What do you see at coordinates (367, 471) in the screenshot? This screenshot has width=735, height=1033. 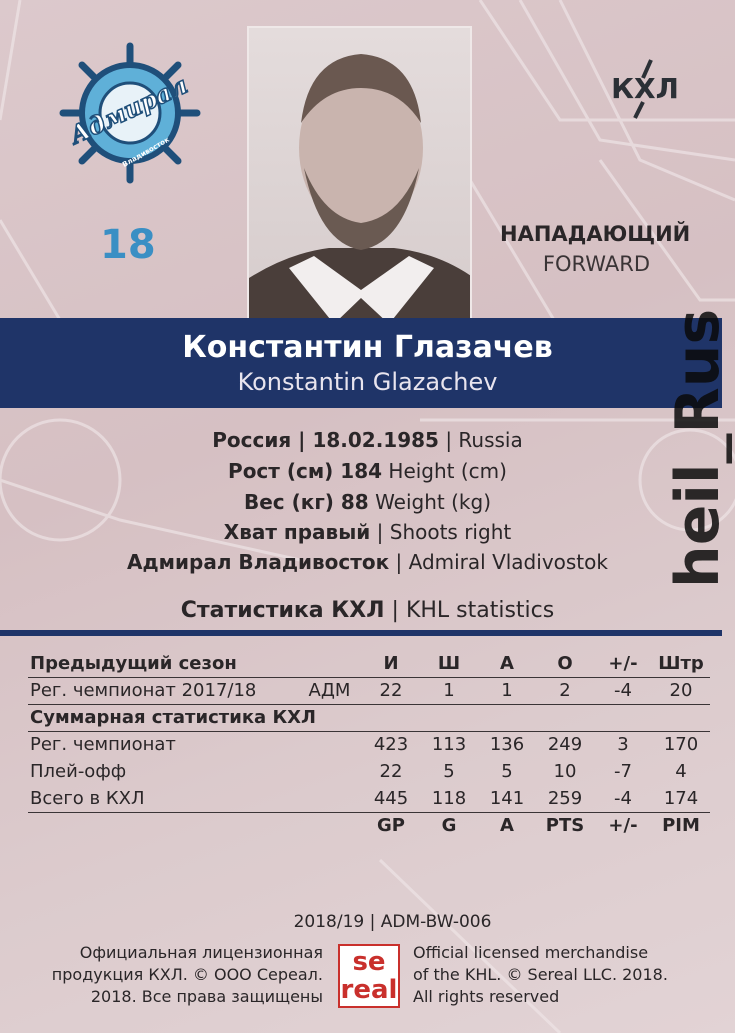 I see `bio-height: Рост (см) 184 Height (cm)` at bounding box center [367, 471].